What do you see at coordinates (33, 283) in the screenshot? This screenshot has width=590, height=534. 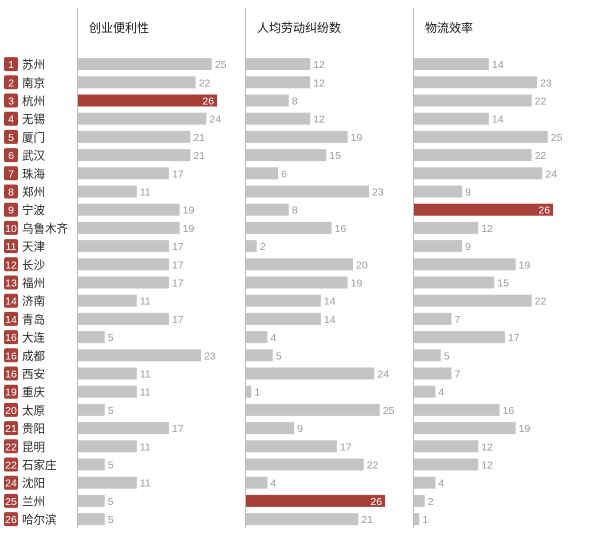 I see `city-label: 福州` at bounding box center [33, 283].